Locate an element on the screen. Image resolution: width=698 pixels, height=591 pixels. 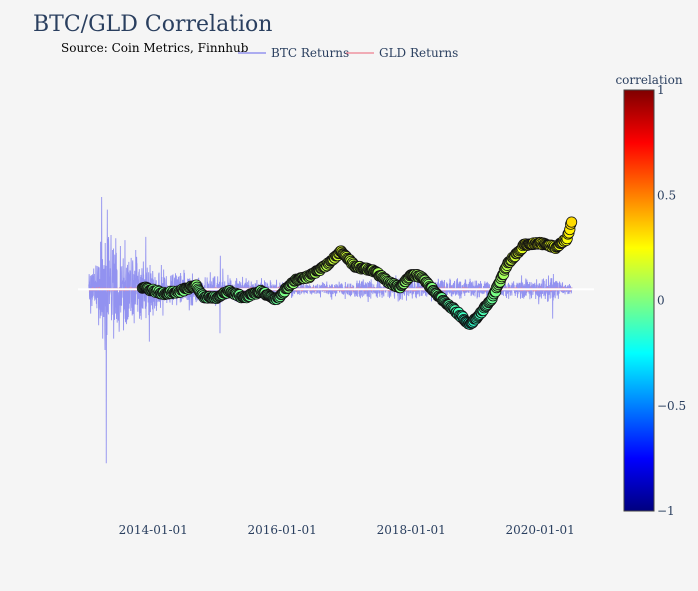
x-tick-label: 2018-01-01 is located at coordinates (411, 530).